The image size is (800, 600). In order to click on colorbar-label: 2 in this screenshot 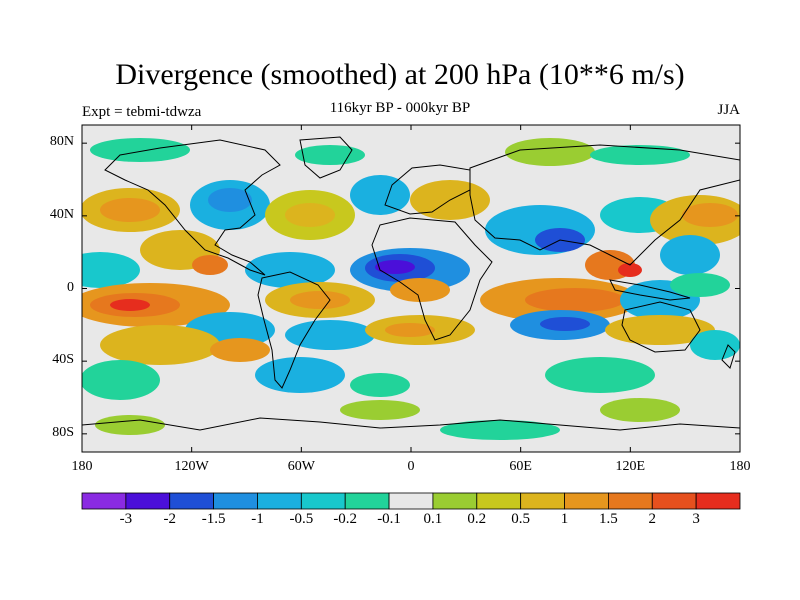, I will do `click(652, 519)`.